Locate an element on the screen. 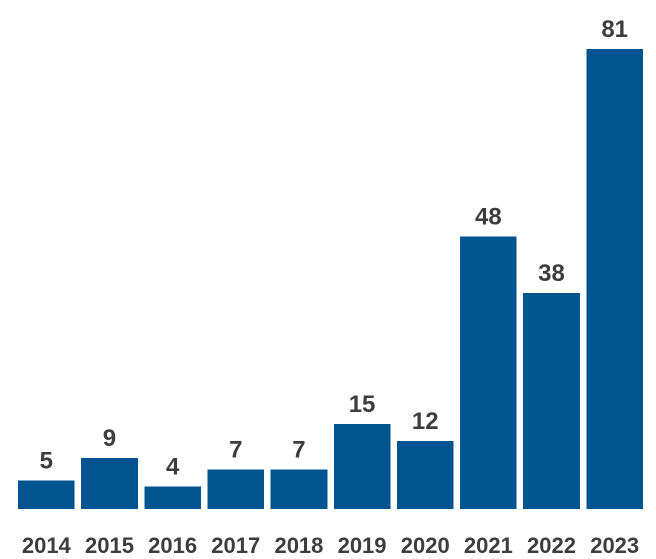 This screenshot has width=656, height=559. bar-2017 is located at coordinates (236, 489).